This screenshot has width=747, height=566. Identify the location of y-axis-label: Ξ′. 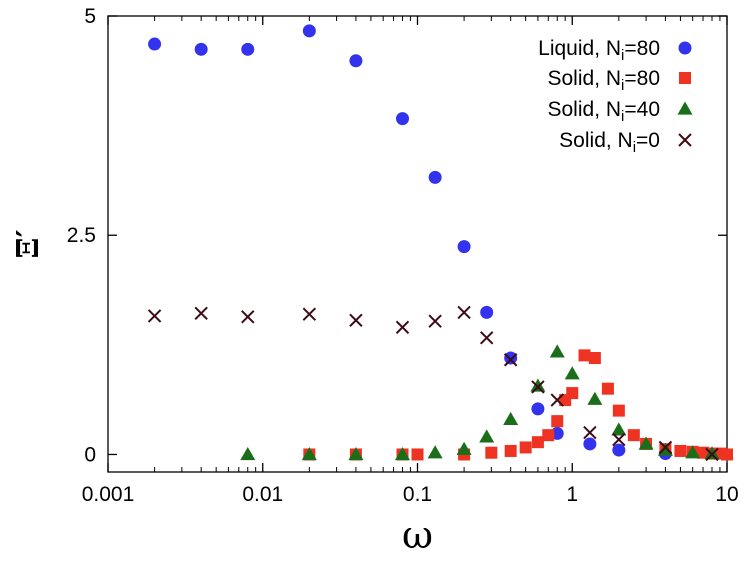
(28, 243).